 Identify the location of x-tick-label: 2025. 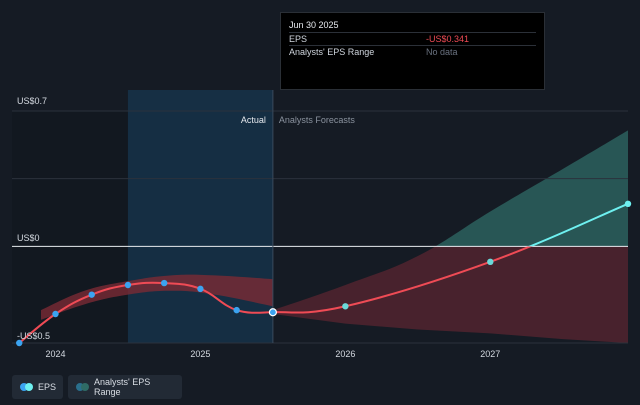
(200, 354).